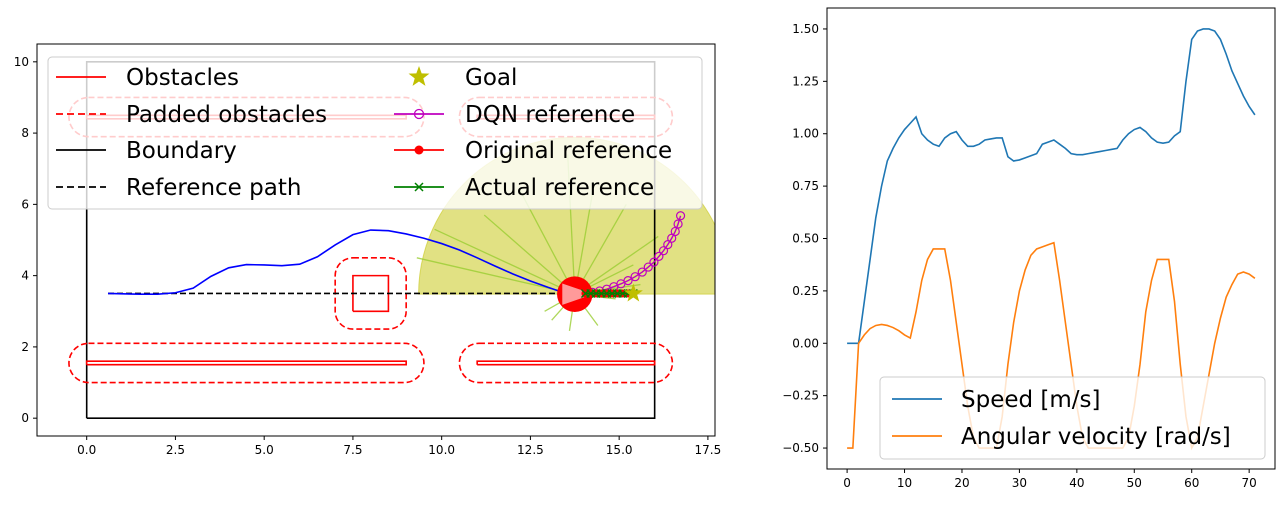  Describe the element at coordinates (559, 188) in the screenshot. I see `legend-label: Actual reference` at that location.